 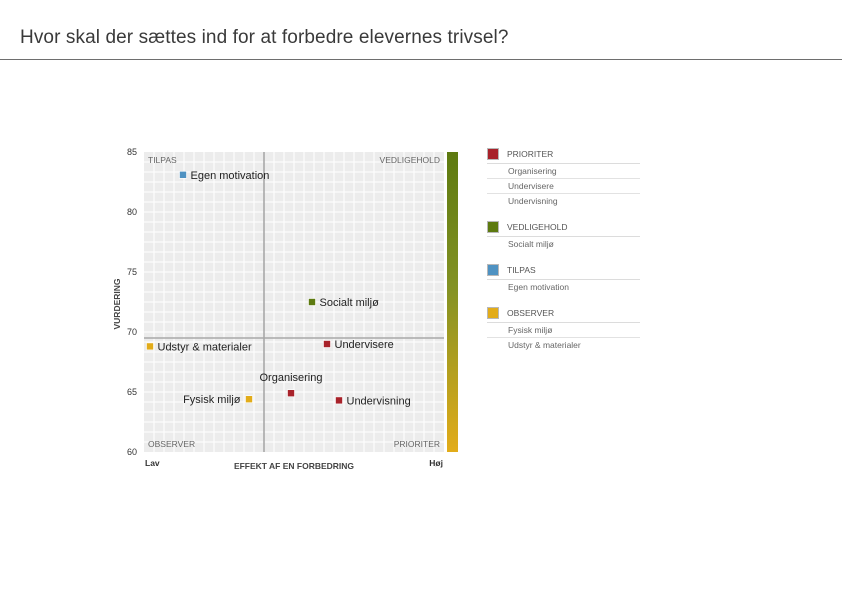 I want to click on quadrant-label-top-left: TILPAS, so click(x=162, y=160).